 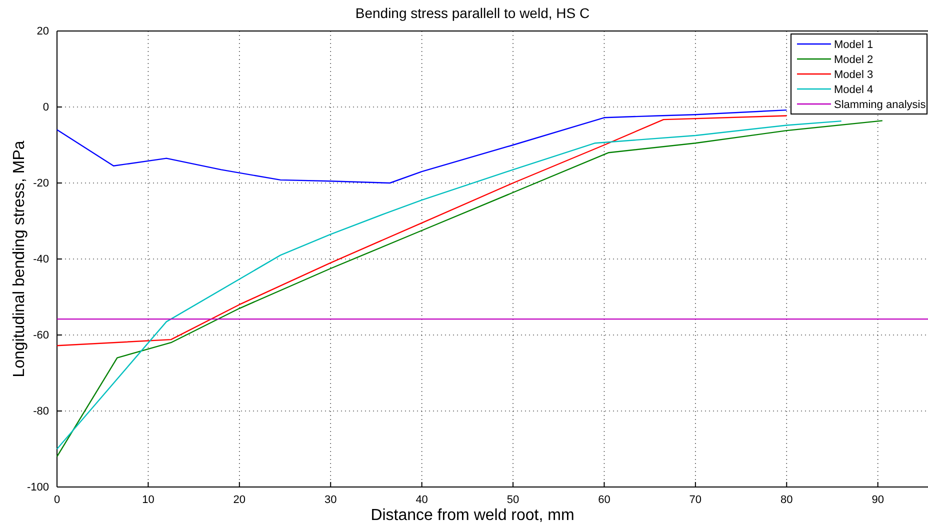 What do you see at coordinates (880, 105) in the screenshot?
I see `legend-label: Slamming analysis` at bounding box center [880, 105].